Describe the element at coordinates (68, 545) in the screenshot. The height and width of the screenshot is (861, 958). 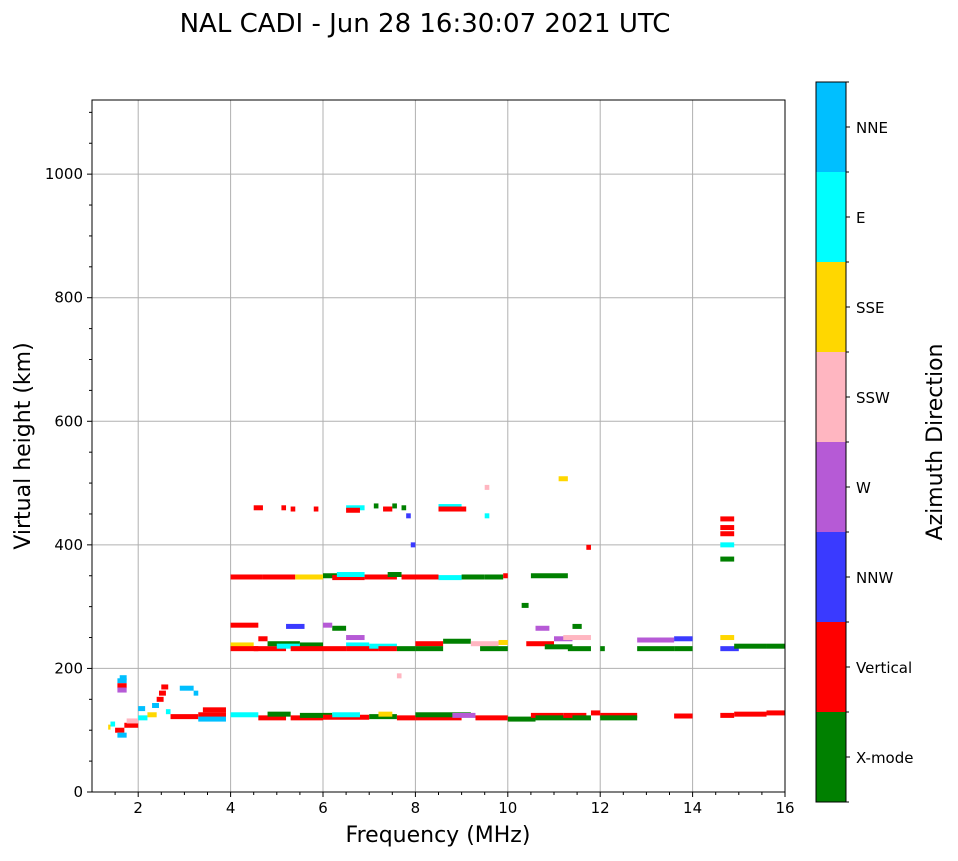
I see `y-tick-label: 400` at that location.